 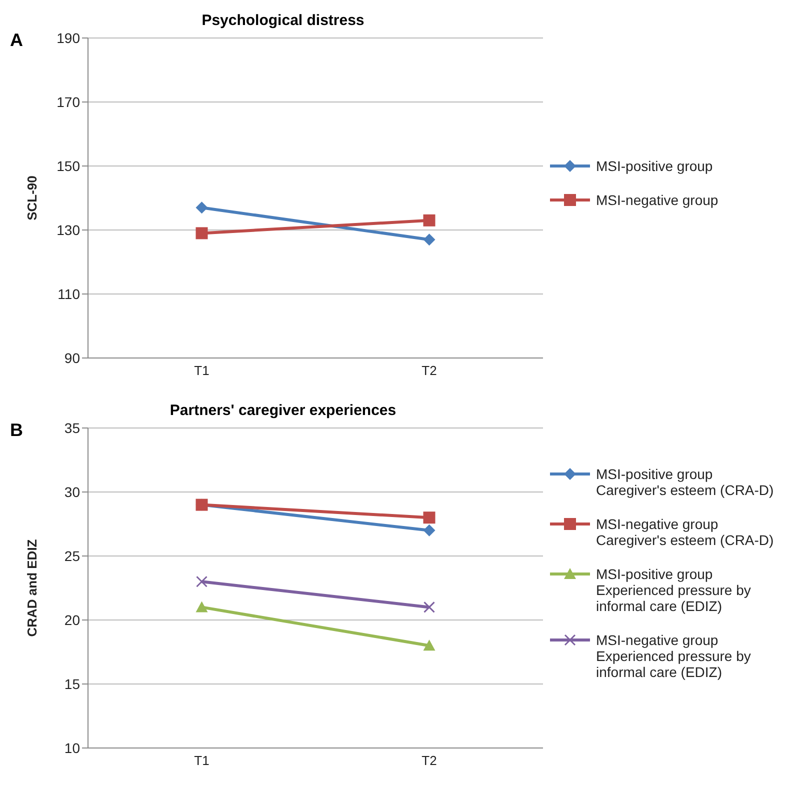 What do you see at coordinates (283, 410) in the screenshot?
I see `chart-title: Partners' caregiver experiences` at bounding box center [283, 410].